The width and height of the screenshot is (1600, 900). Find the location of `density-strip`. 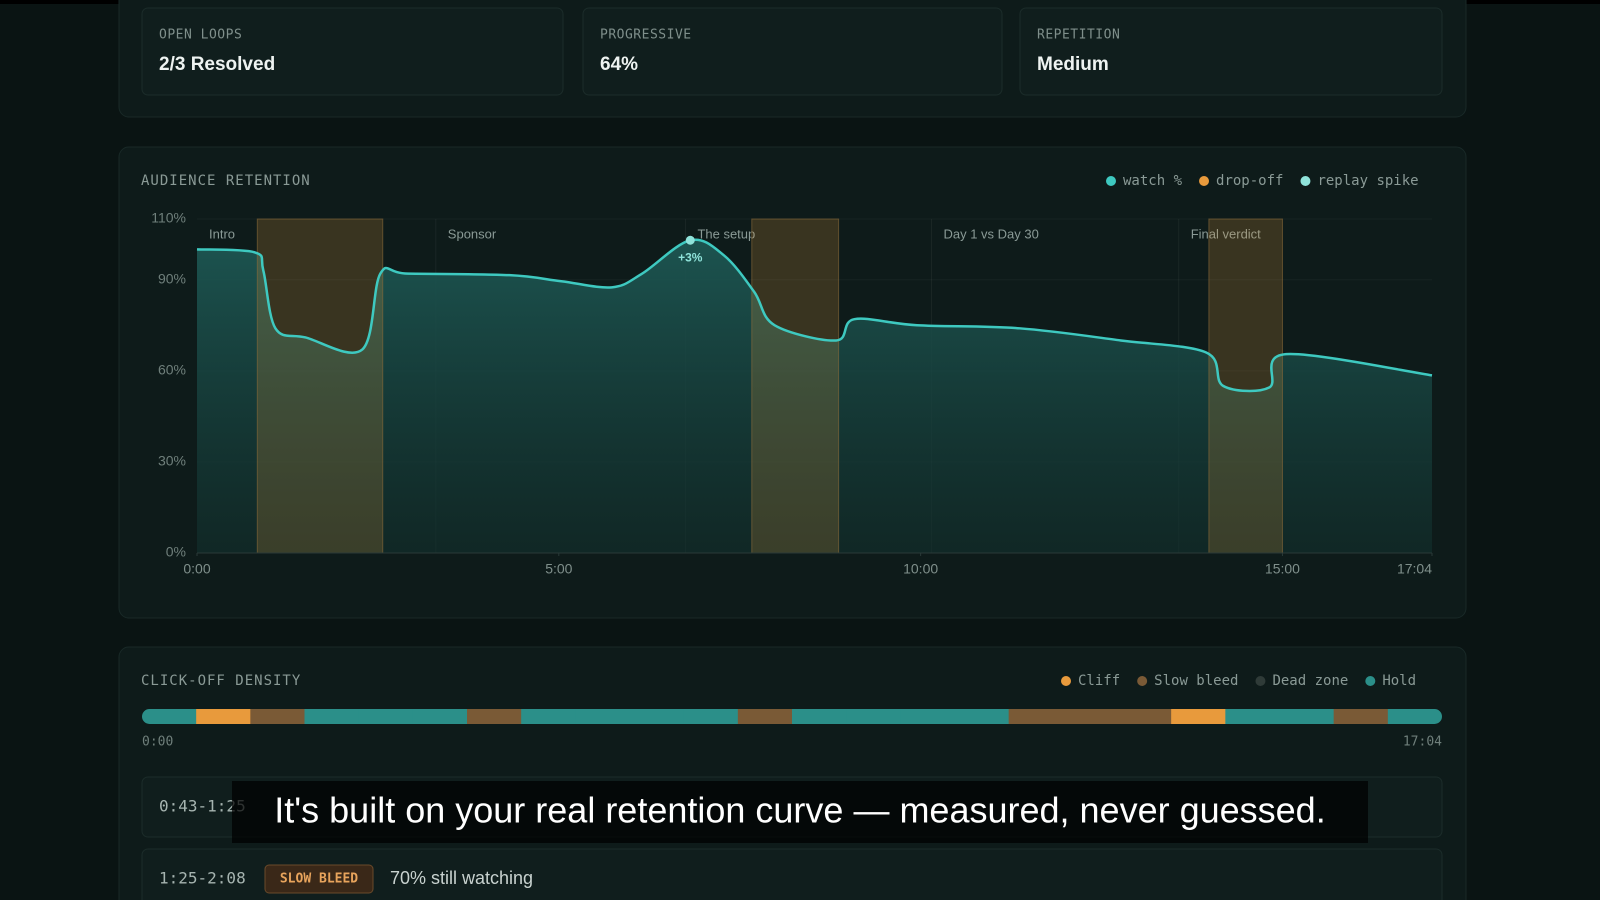

density-strip is located at coordinates (792, 716).